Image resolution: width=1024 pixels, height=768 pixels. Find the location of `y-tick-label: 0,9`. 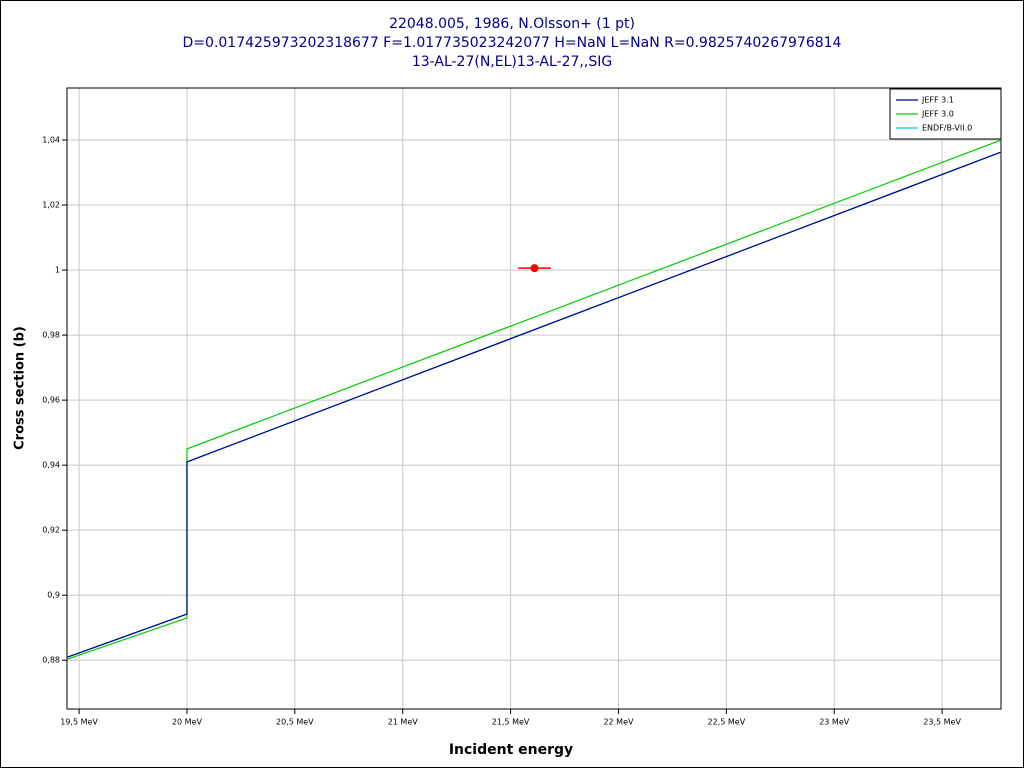

y-tick-label: 0,9 is located at coordinates (53, 595).